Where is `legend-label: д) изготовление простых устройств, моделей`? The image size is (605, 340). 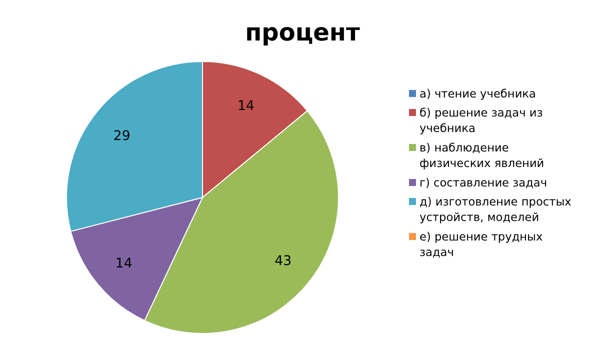
legend-label: д) изготовление простых устройств, моделей is located at coordinates (496, 209).